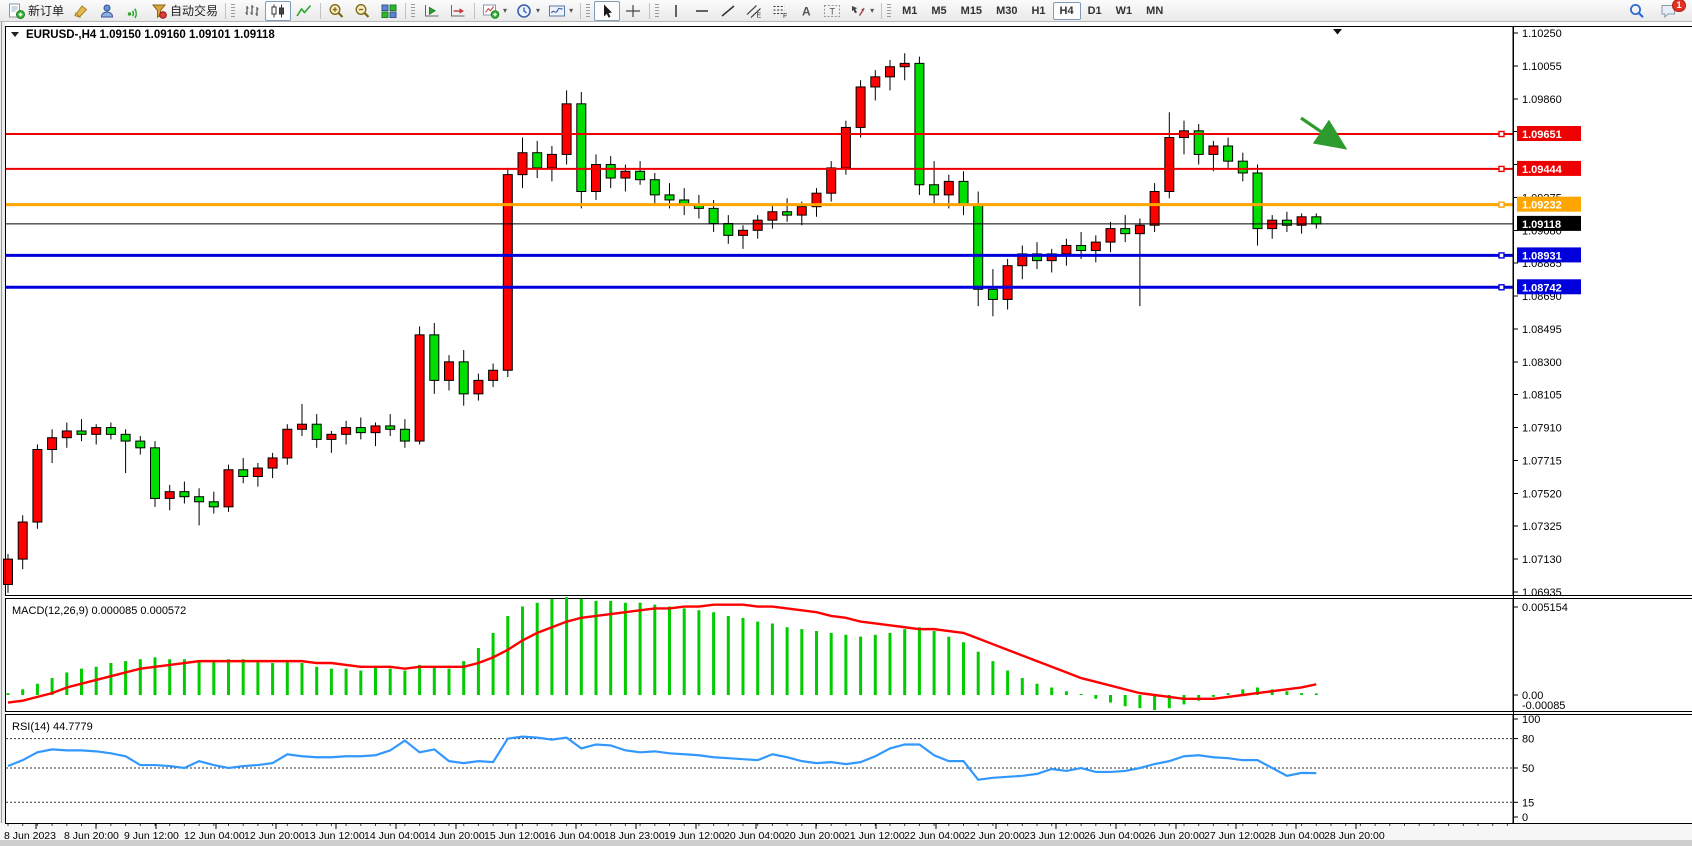 The image size is (1692, 846). Describe the element at coordinates (1038, 10) in the screenshot. I see `timeframe-h1-button: H1` at that location.